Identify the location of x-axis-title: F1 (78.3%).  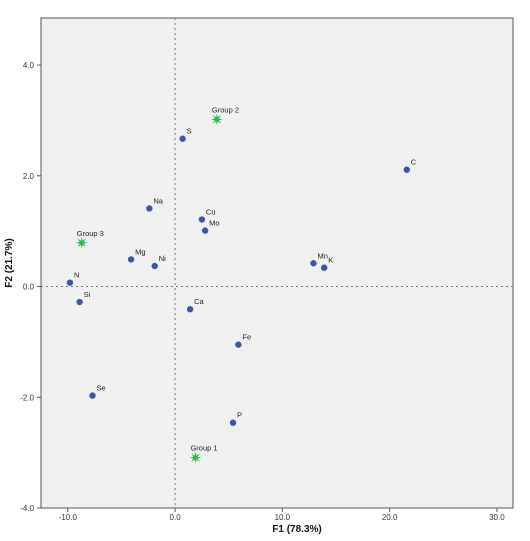
(296, 529).